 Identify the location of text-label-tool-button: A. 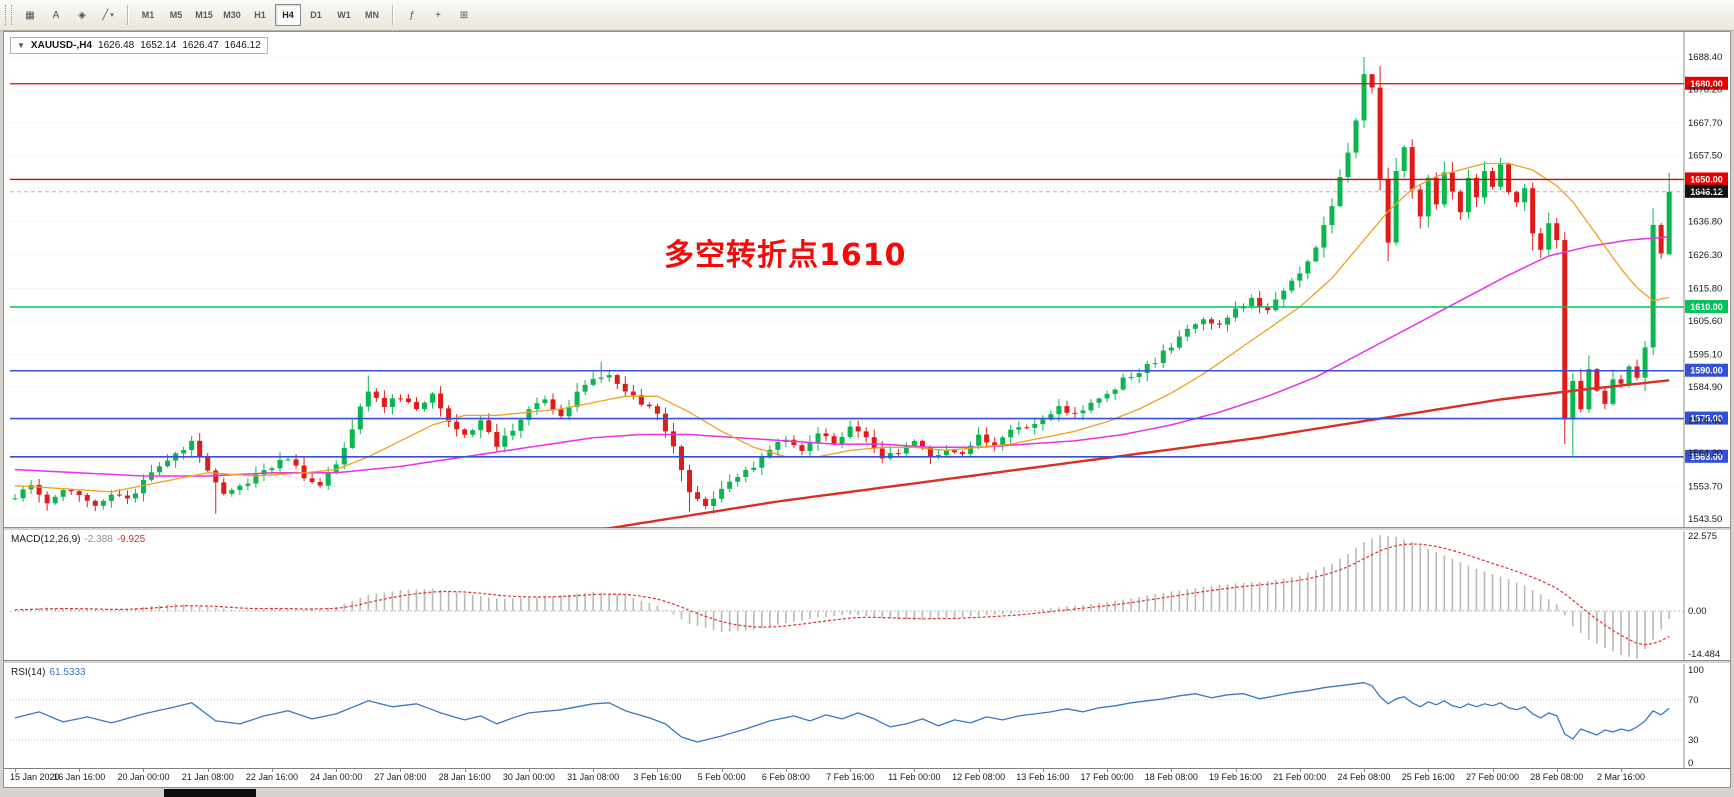
(56, 15).